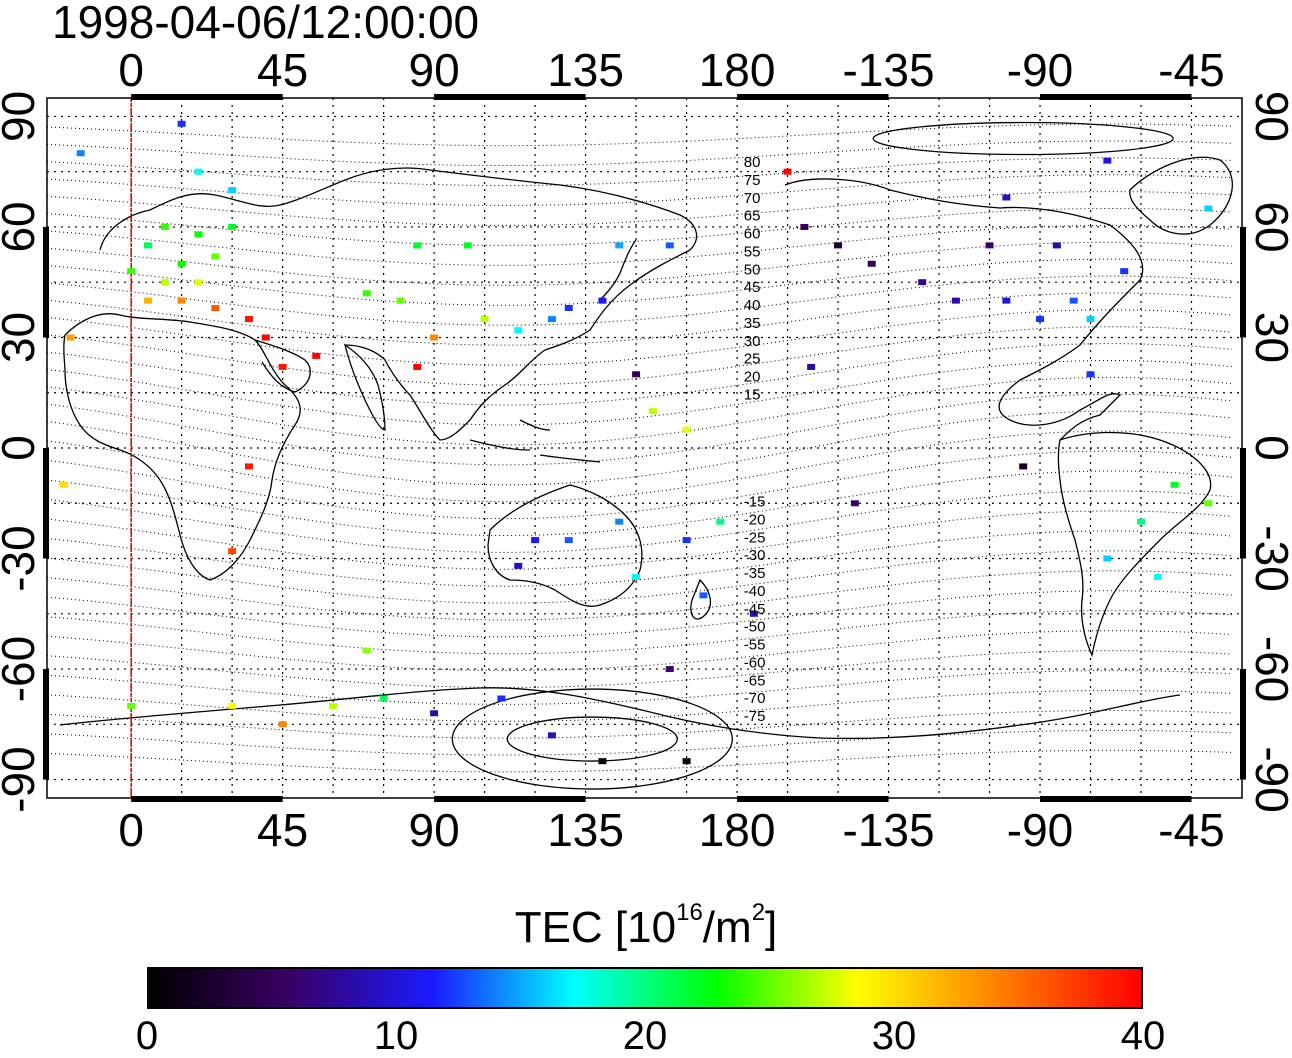 This screenshot has height=1058, width=1292. Describe the element at coordinates (737, 70) in the screenshot. I see `lon-tick-label-top: 180` at that location.